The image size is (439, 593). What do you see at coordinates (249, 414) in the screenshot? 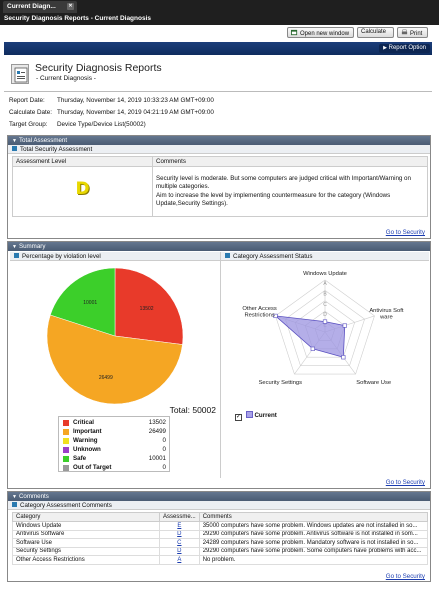
I see `current-swatch` at bounding box center [249, 414].